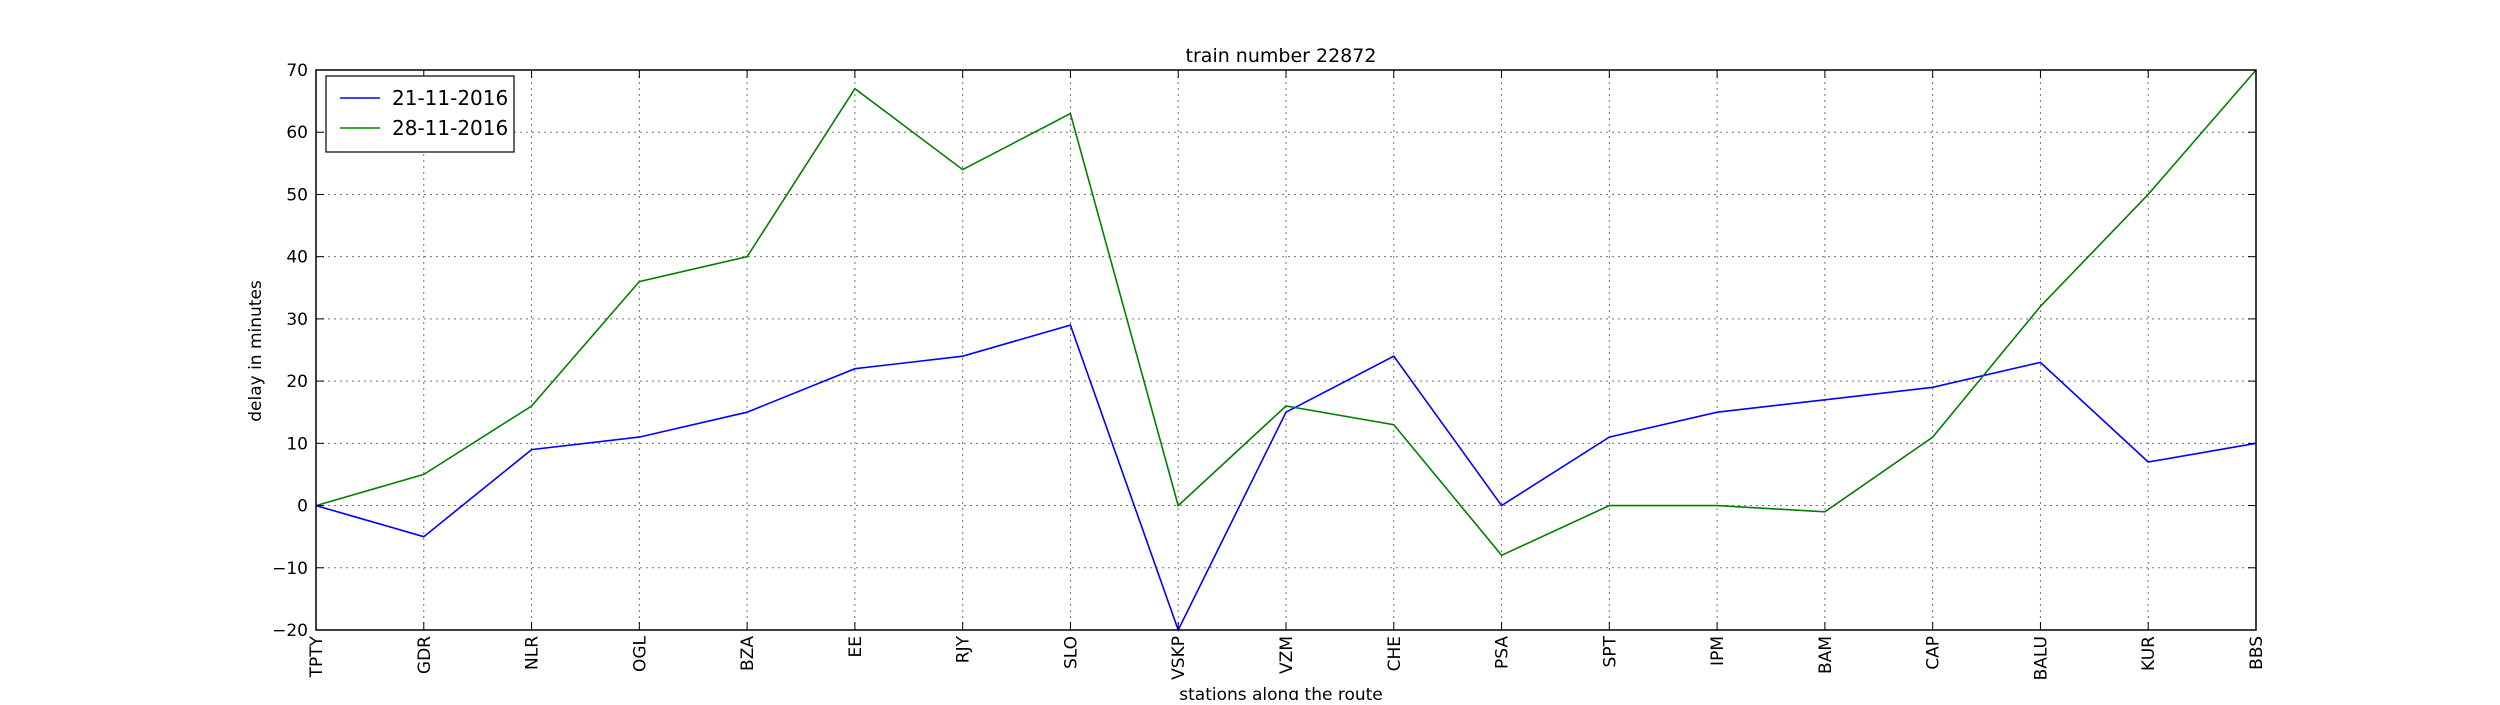  I want to click on y-tick-label: 0, so click(302, 507).